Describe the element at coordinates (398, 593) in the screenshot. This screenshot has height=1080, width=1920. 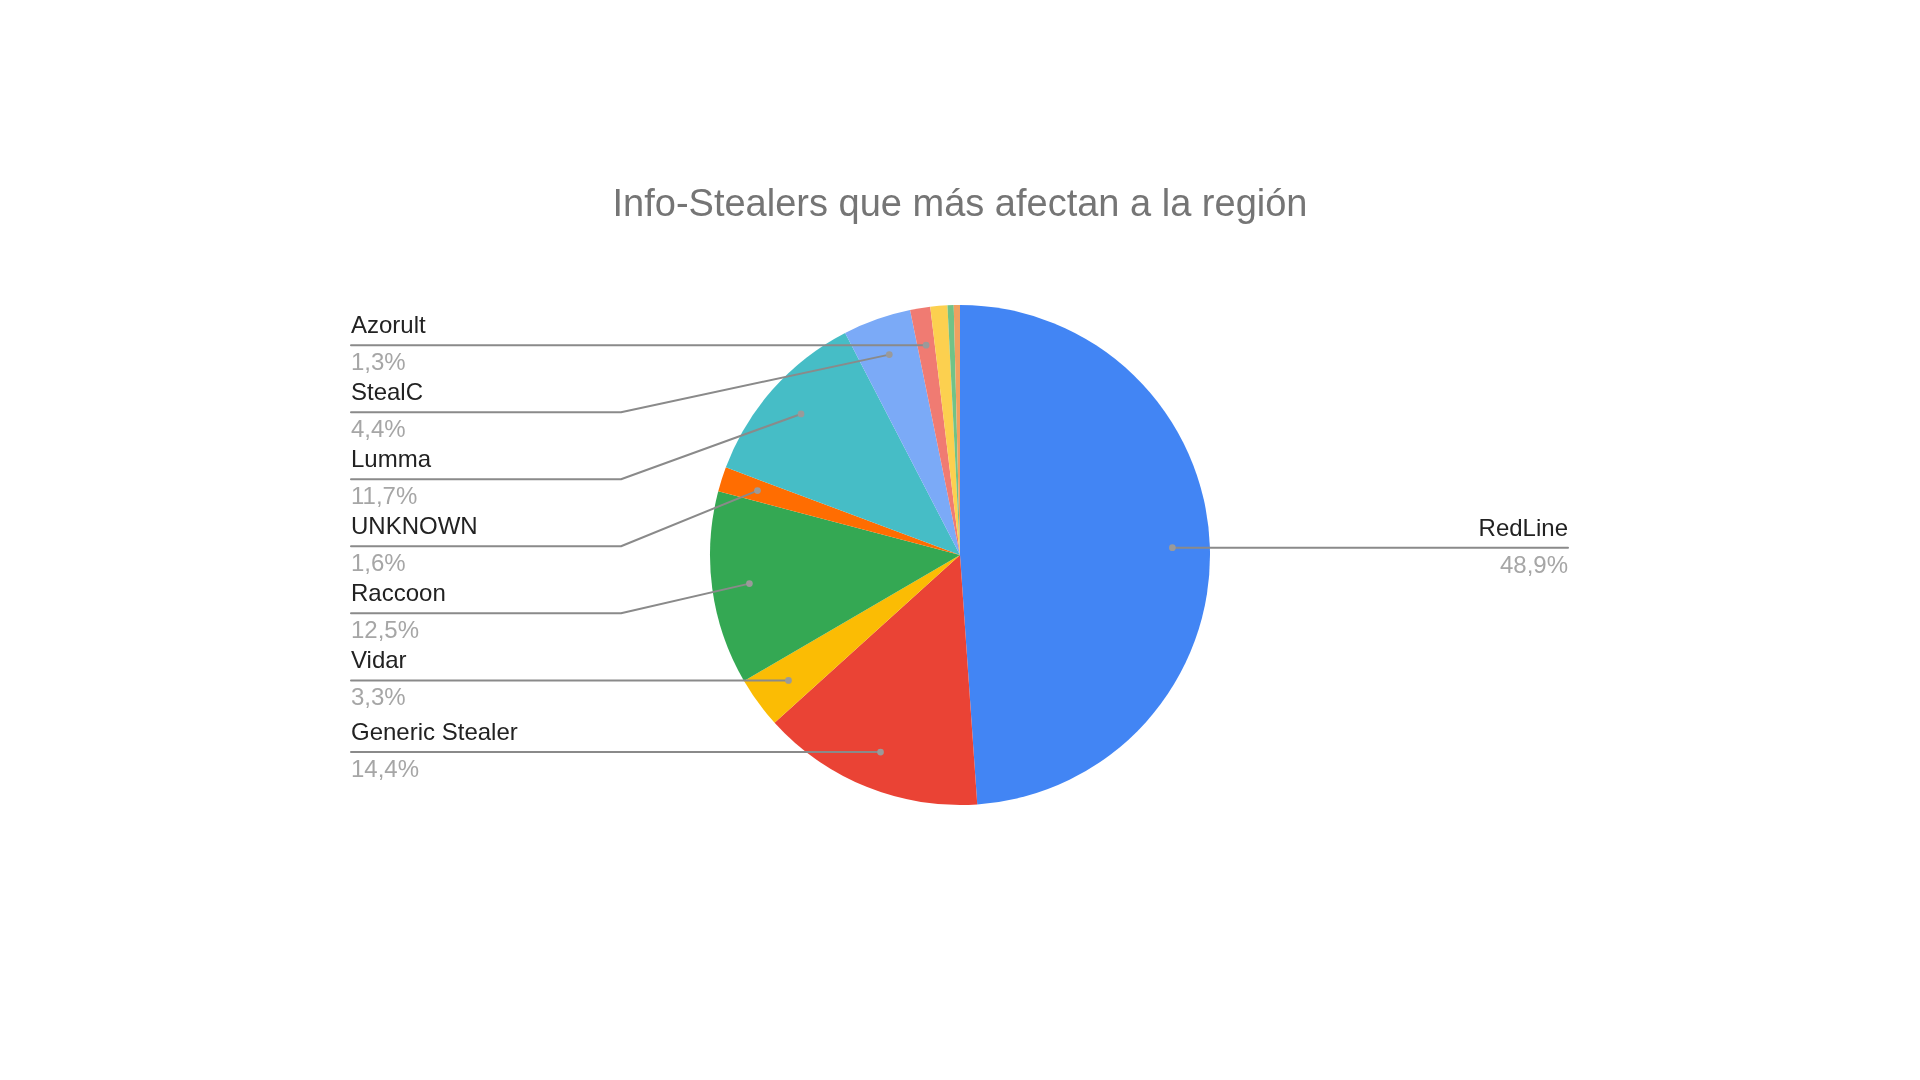
I see `slice-label: Raccoon` at that location.